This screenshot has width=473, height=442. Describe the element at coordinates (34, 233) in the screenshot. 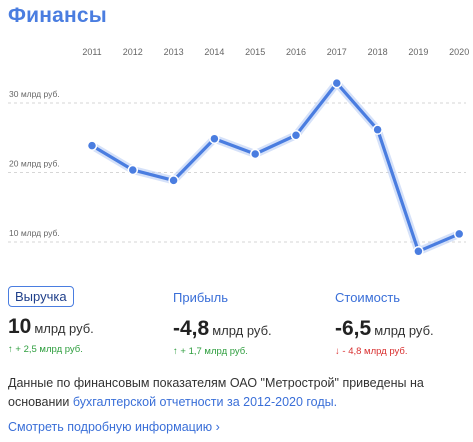

I see `y-tick-label: 10 млрд руб.` at that location.